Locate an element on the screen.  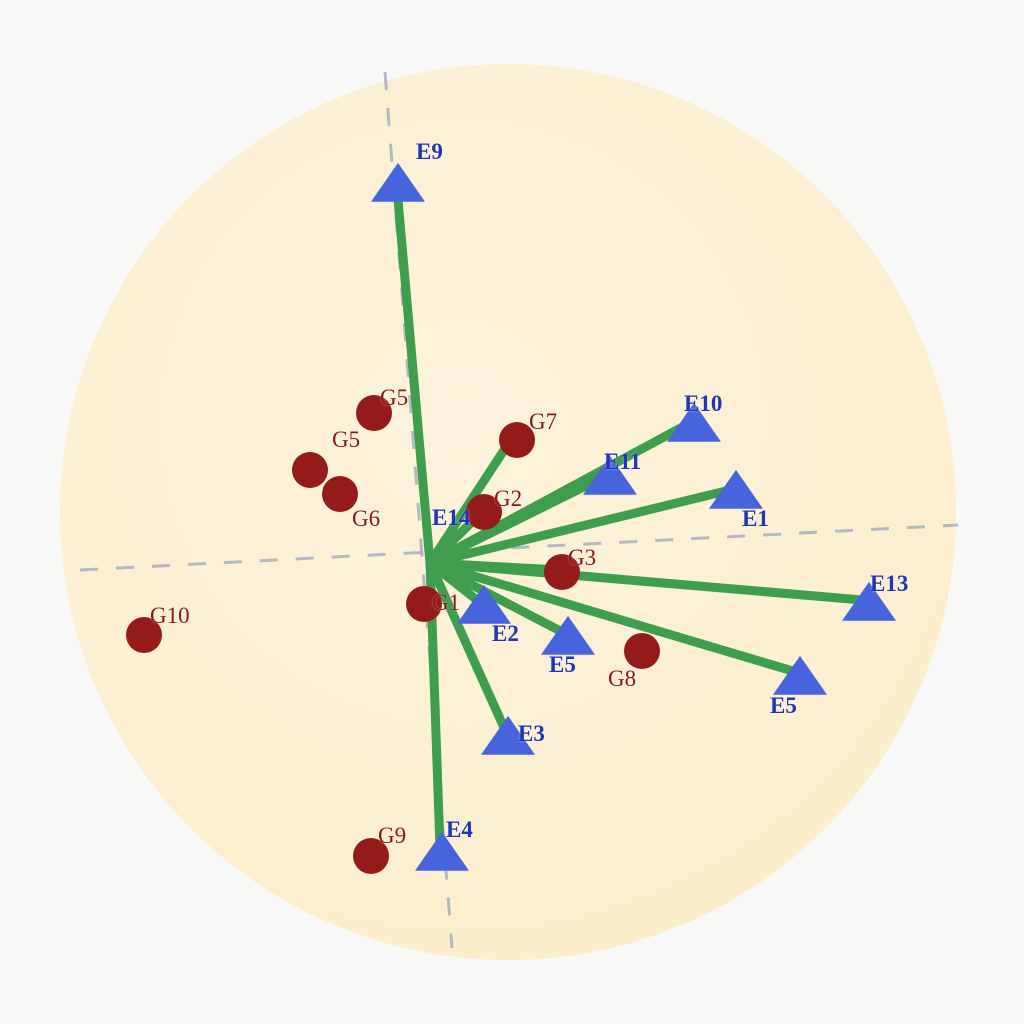
edge-e10 is located at coordinates (559, 493).